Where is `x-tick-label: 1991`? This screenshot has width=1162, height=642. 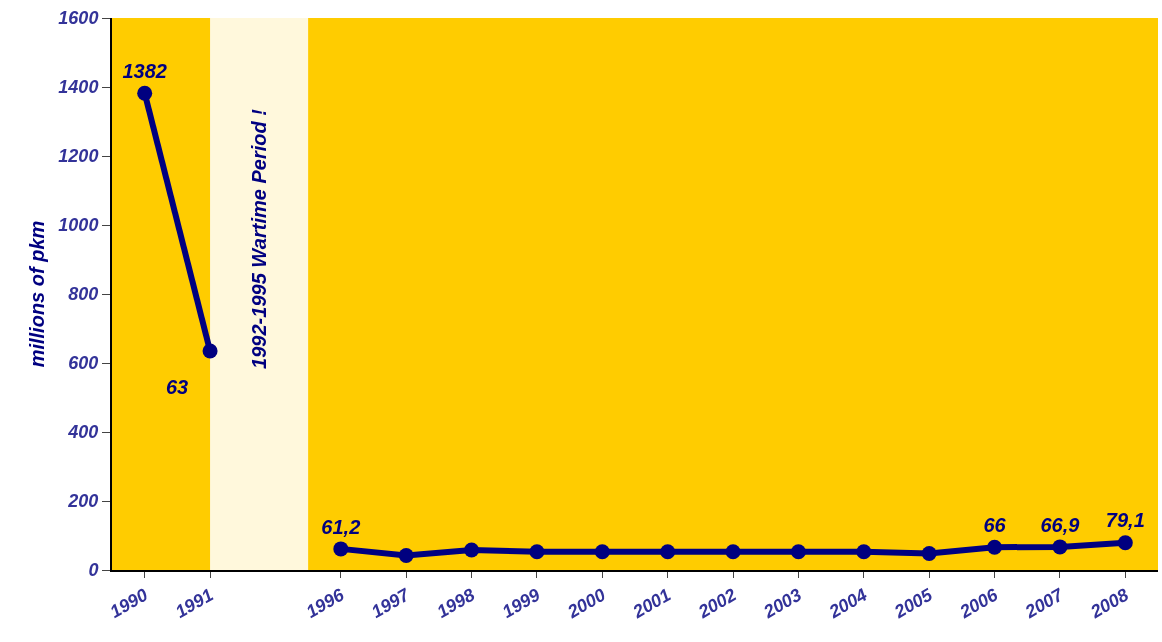 x-tick-label: 1991 is located at coordinates (194, 603).